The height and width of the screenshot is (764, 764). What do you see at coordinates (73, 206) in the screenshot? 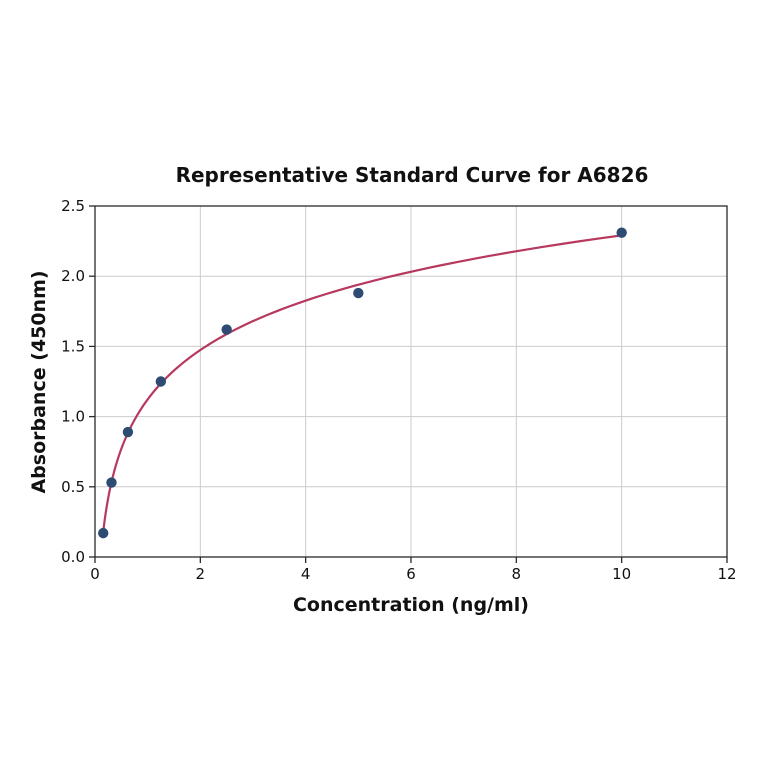
I see `y-tick-label: 2.5` at bounding box center [73, 206].